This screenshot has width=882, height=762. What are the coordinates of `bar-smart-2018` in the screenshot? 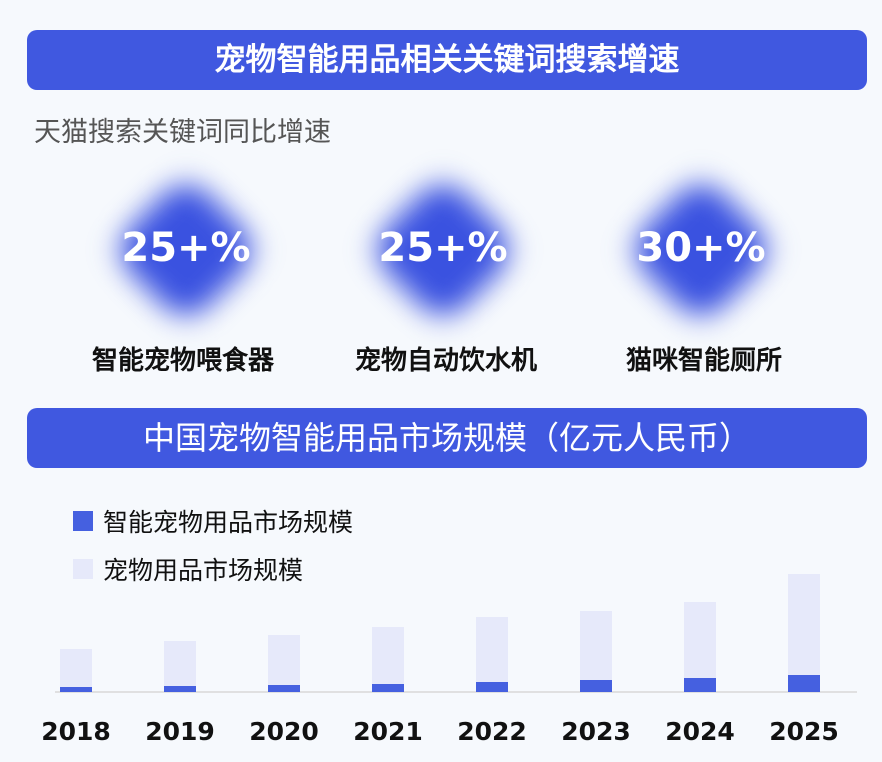 It's located at (76, 689).